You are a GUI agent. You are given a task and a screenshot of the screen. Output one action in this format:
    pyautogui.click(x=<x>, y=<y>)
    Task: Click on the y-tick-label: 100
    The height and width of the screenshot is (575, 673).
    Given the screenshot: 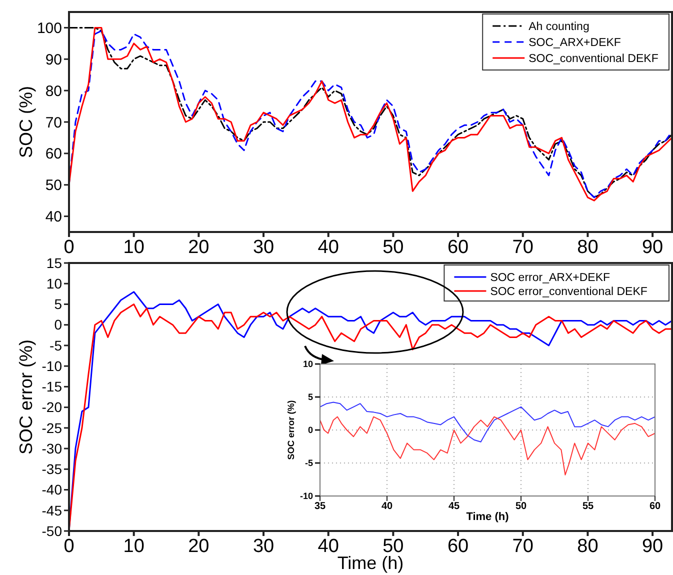 What is the action you would take?
    pyautogui.click(x=49, y=28)
    